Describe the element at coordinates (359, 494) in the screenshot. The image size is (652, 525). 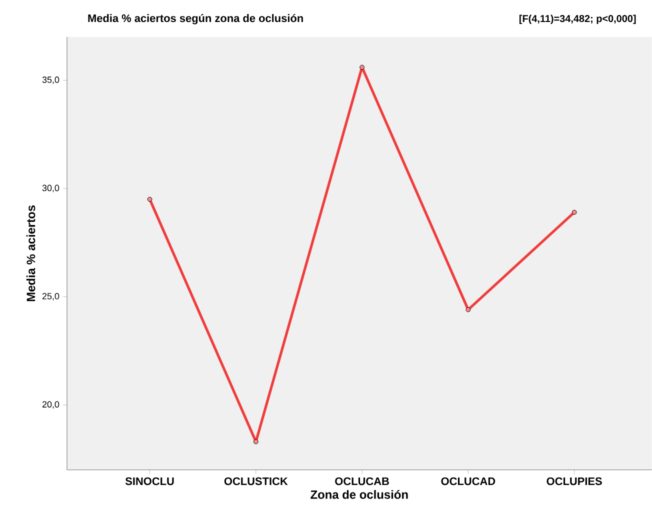
I see `x-axis-title: Zona de oclusión` at that location.